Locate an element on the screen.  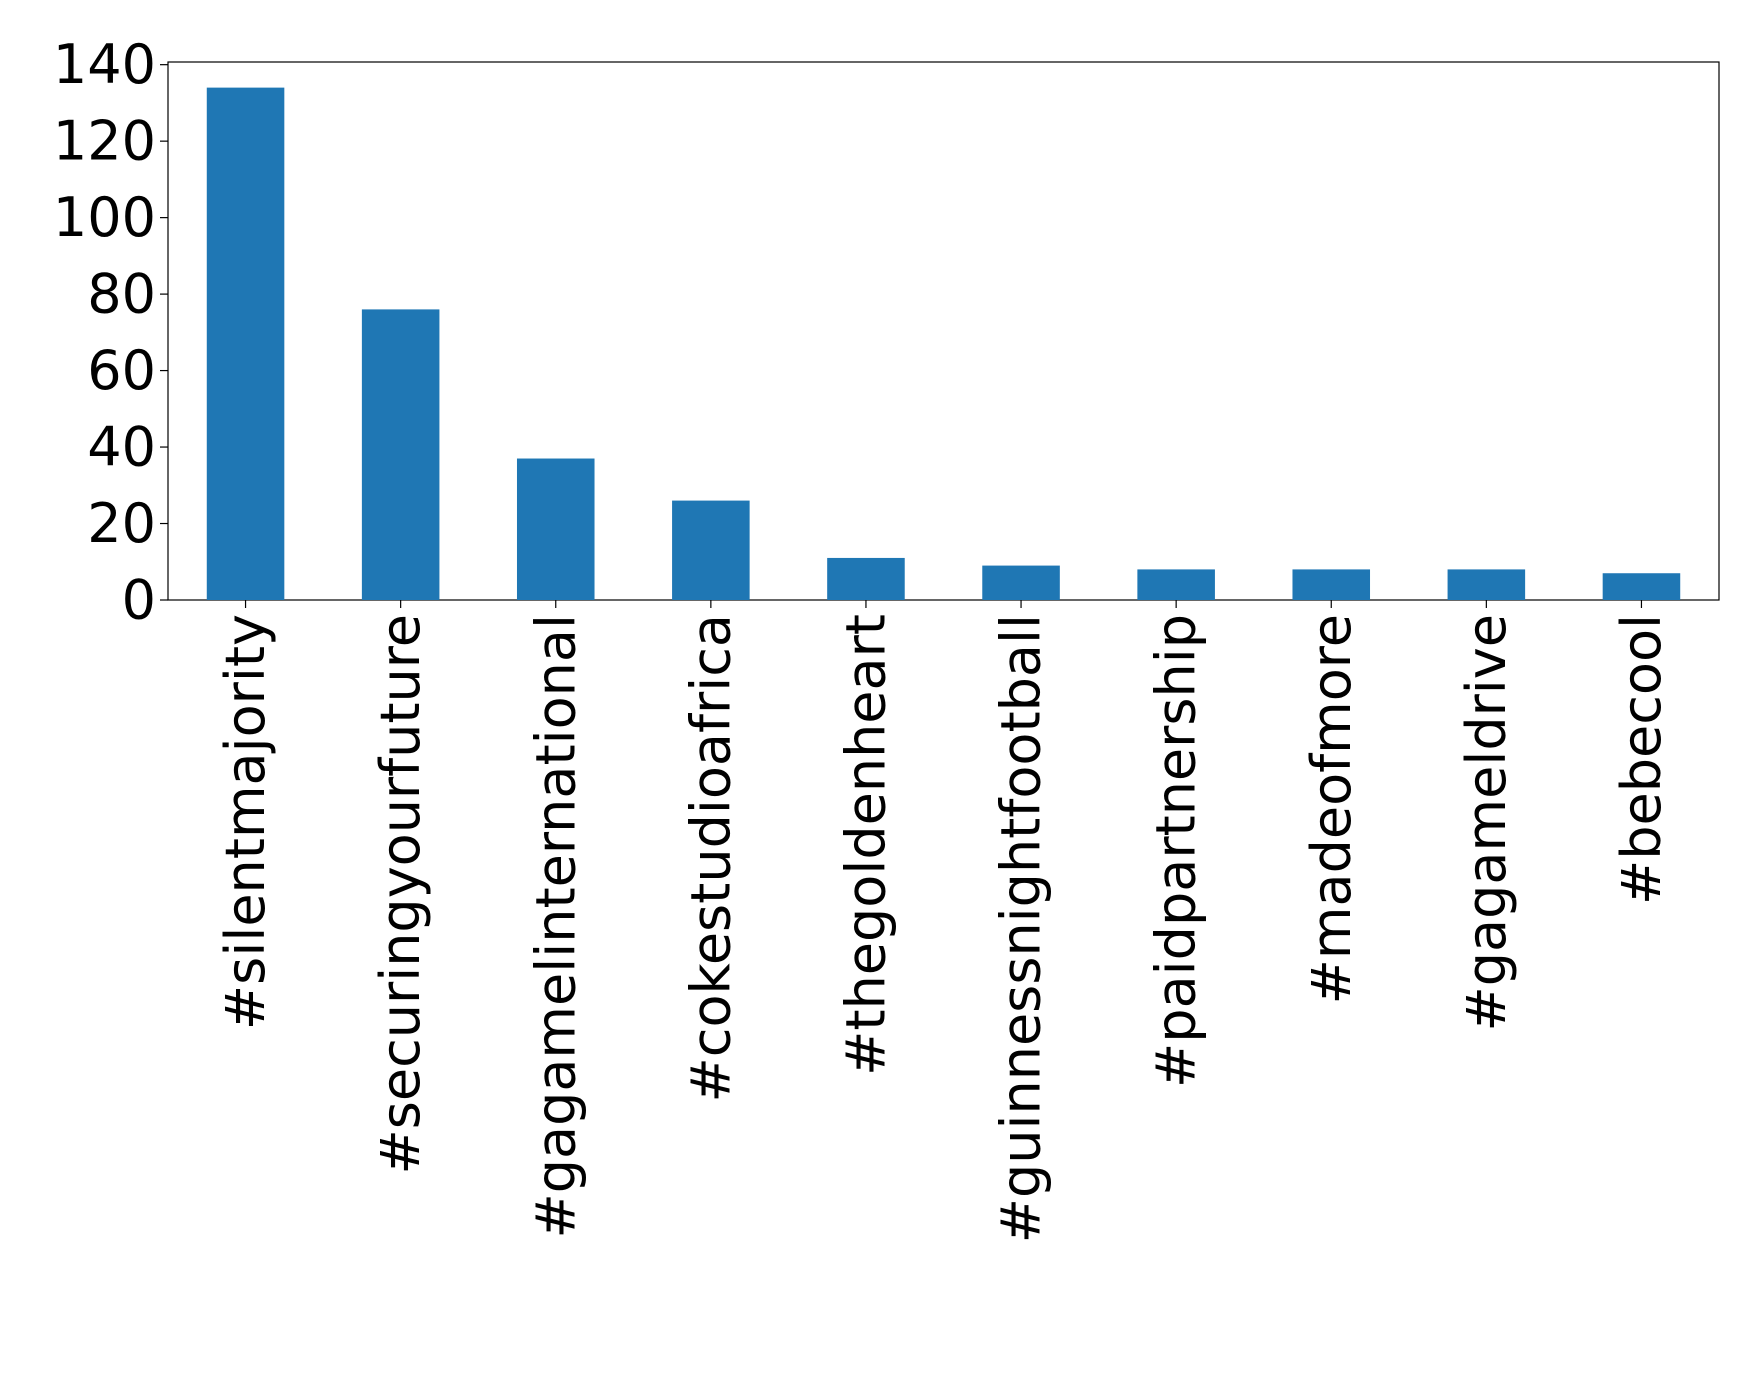
y-tick-label: 120 is located at coordinates (104, 141).